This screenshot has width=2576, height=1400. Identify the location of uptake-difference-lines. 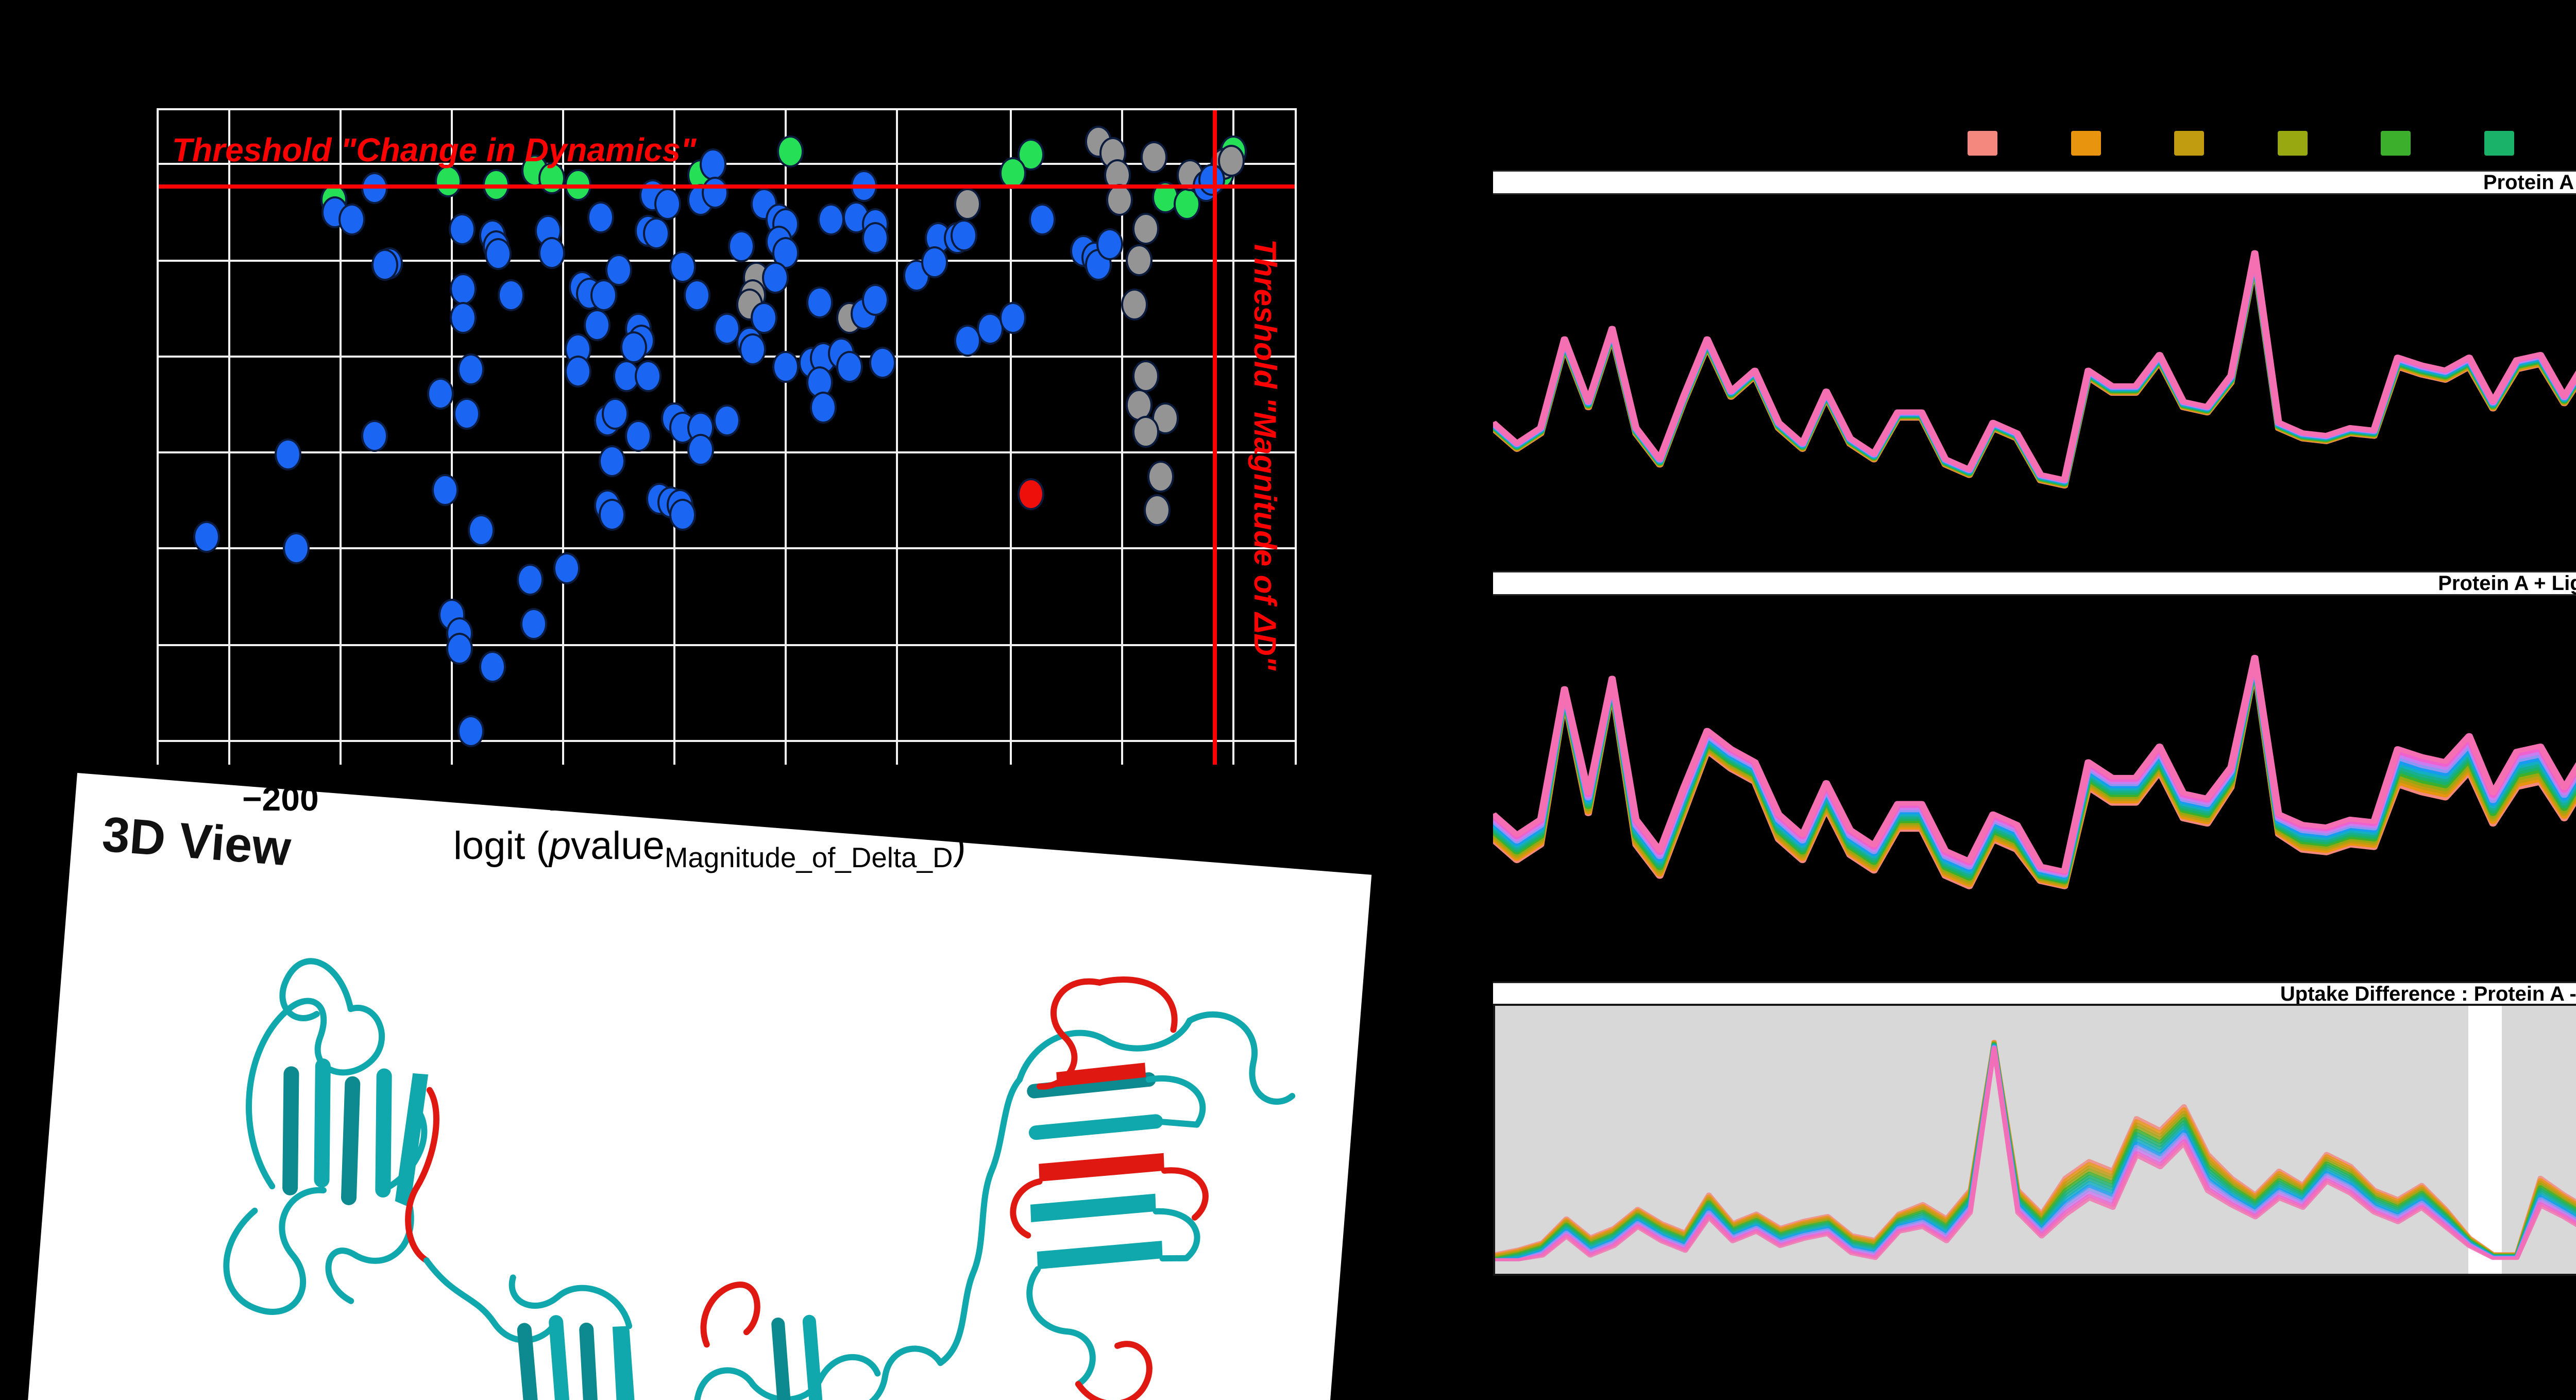
(2035, 1150).